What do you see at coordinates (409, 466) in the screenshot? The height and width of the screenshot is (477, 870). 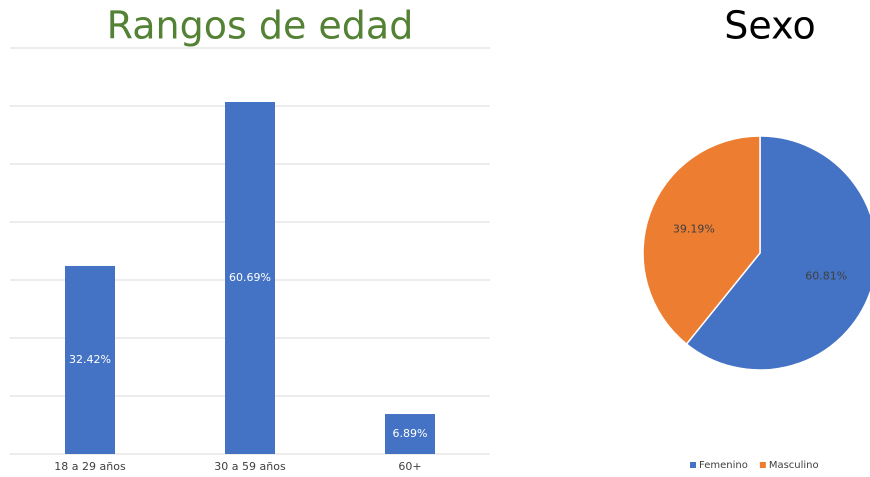 I see `x-tick-label: 60+` at bounding box center [409, 466].